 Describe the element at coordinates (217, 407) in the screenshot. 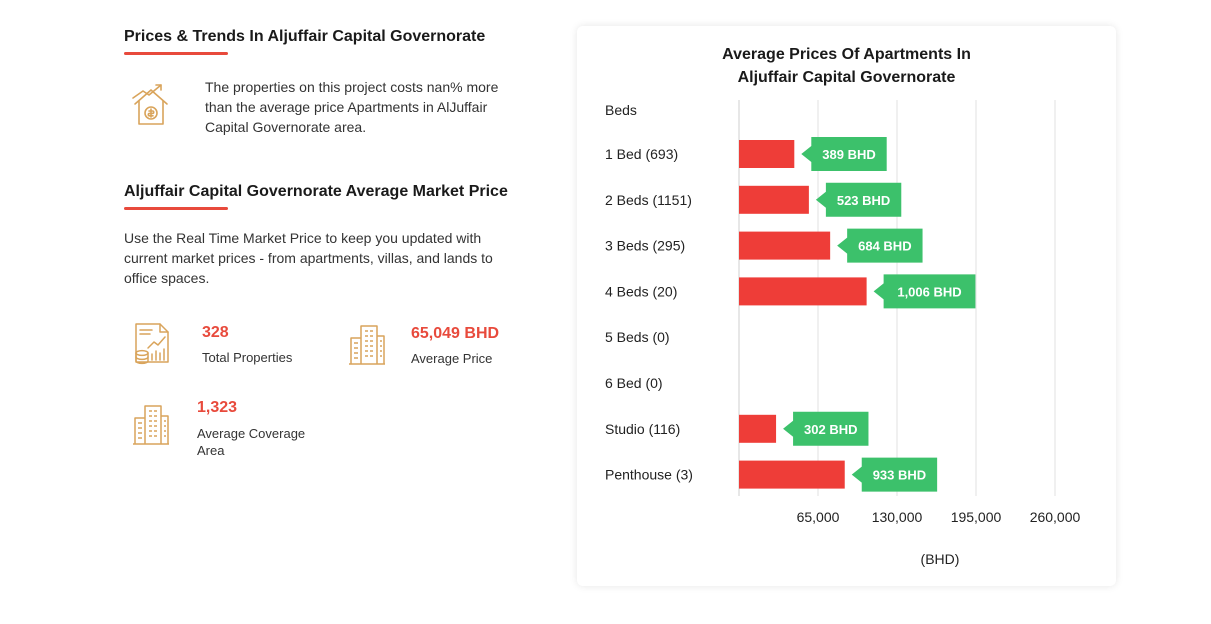

I see `average-coverage-value: 1,323` at that location.